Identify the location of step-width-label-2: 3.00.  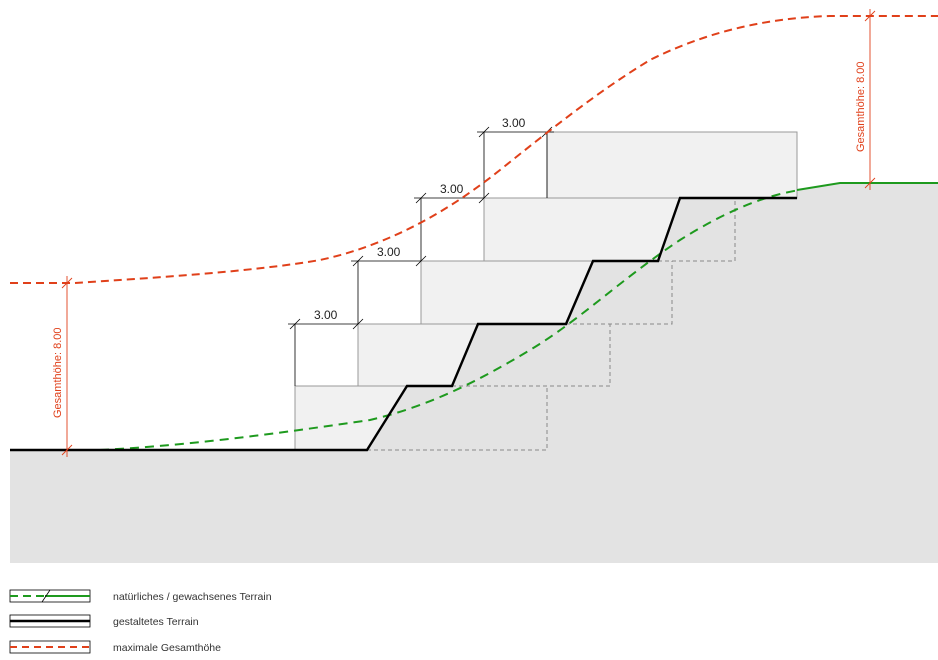
(389, 252).